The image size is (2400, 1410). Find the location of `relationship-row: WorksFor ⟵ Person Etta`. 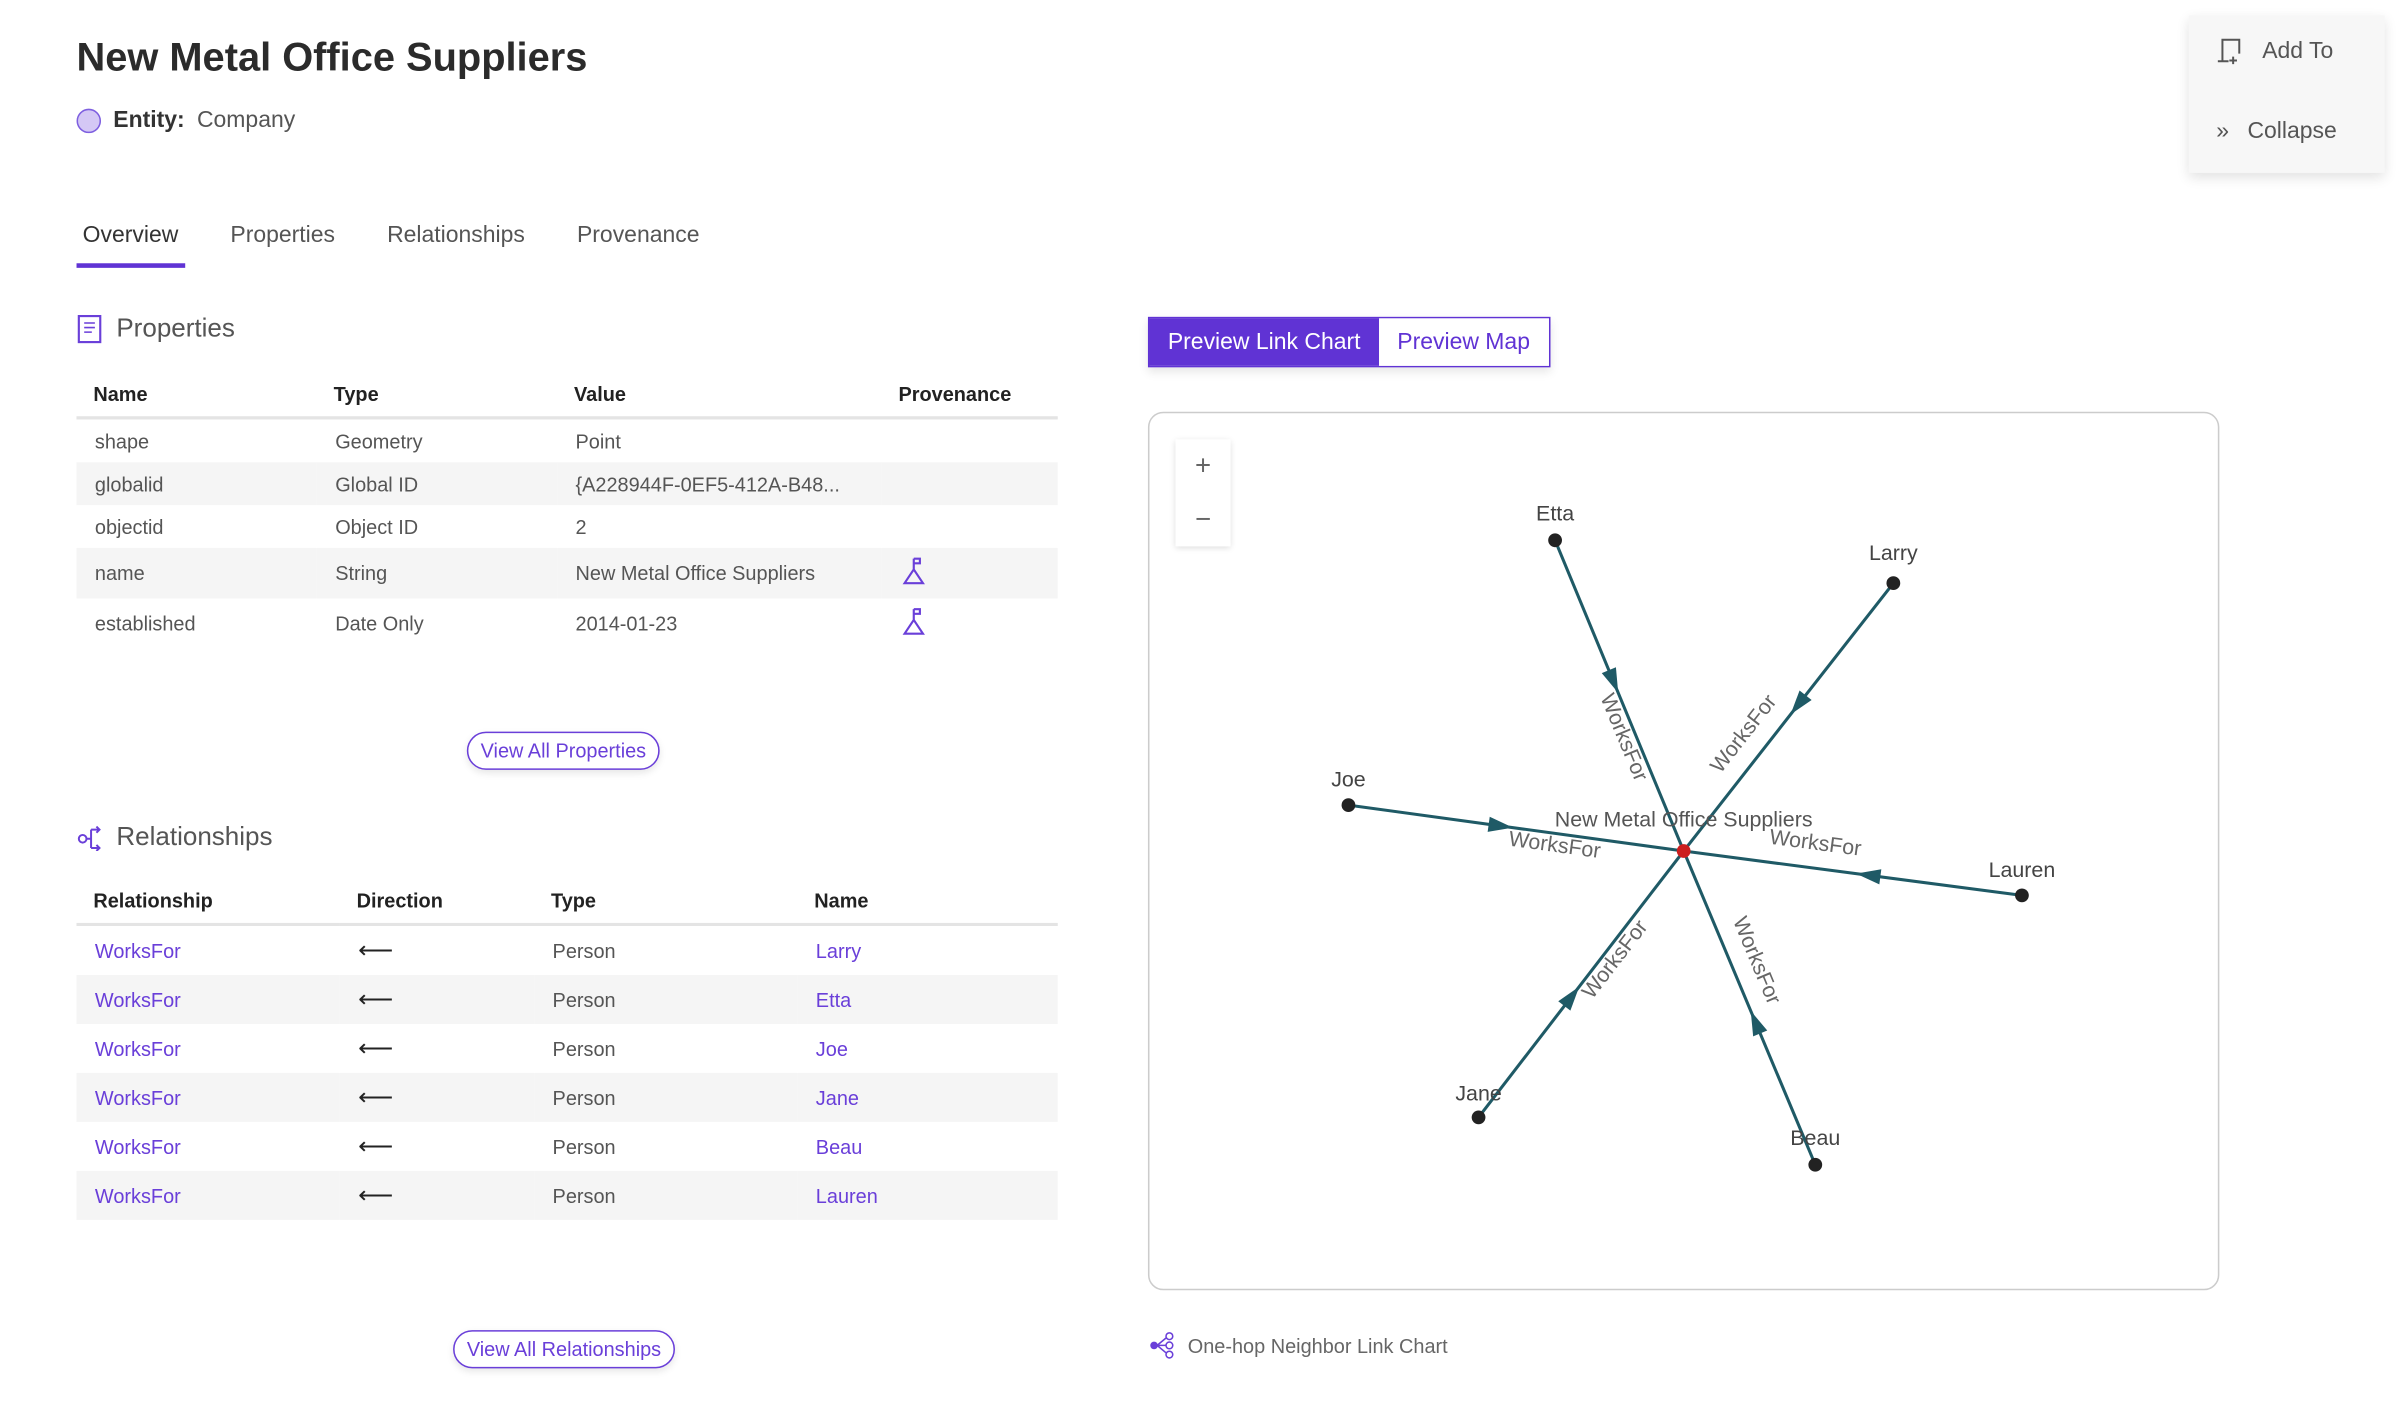

relationship-row: WorksFor ⟵ Person Etta is located at coordinates (567, 999).